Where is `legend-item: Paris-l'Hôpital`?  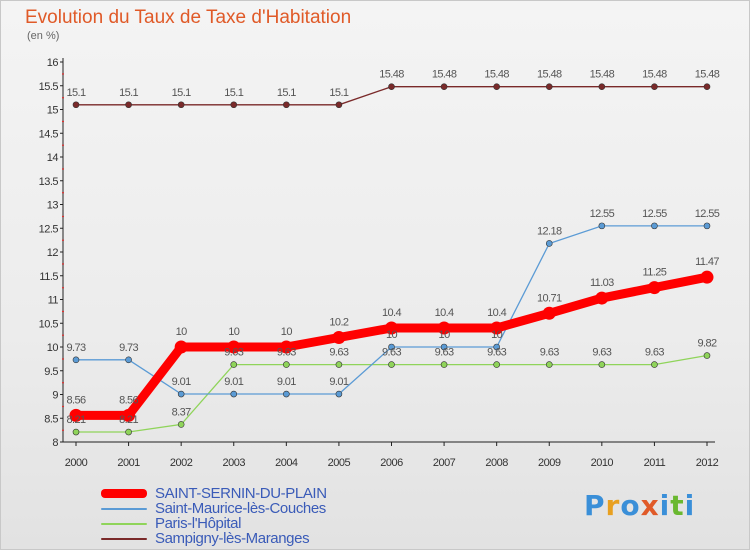 legend-item: Paris-l'Hôpital is located at coordinates (214, 523).